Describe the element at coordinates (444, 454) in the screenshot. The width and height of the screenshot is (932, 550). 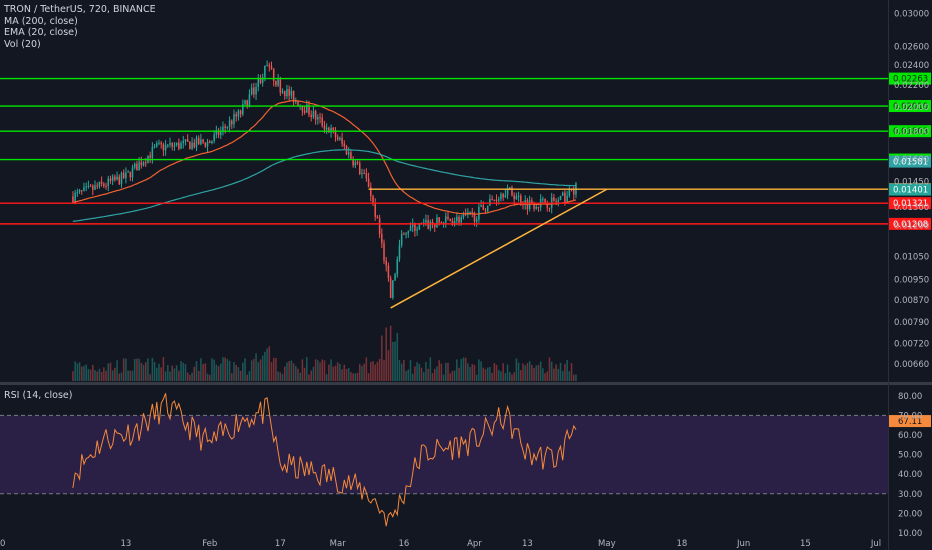
I see `rsi-band` at that location.